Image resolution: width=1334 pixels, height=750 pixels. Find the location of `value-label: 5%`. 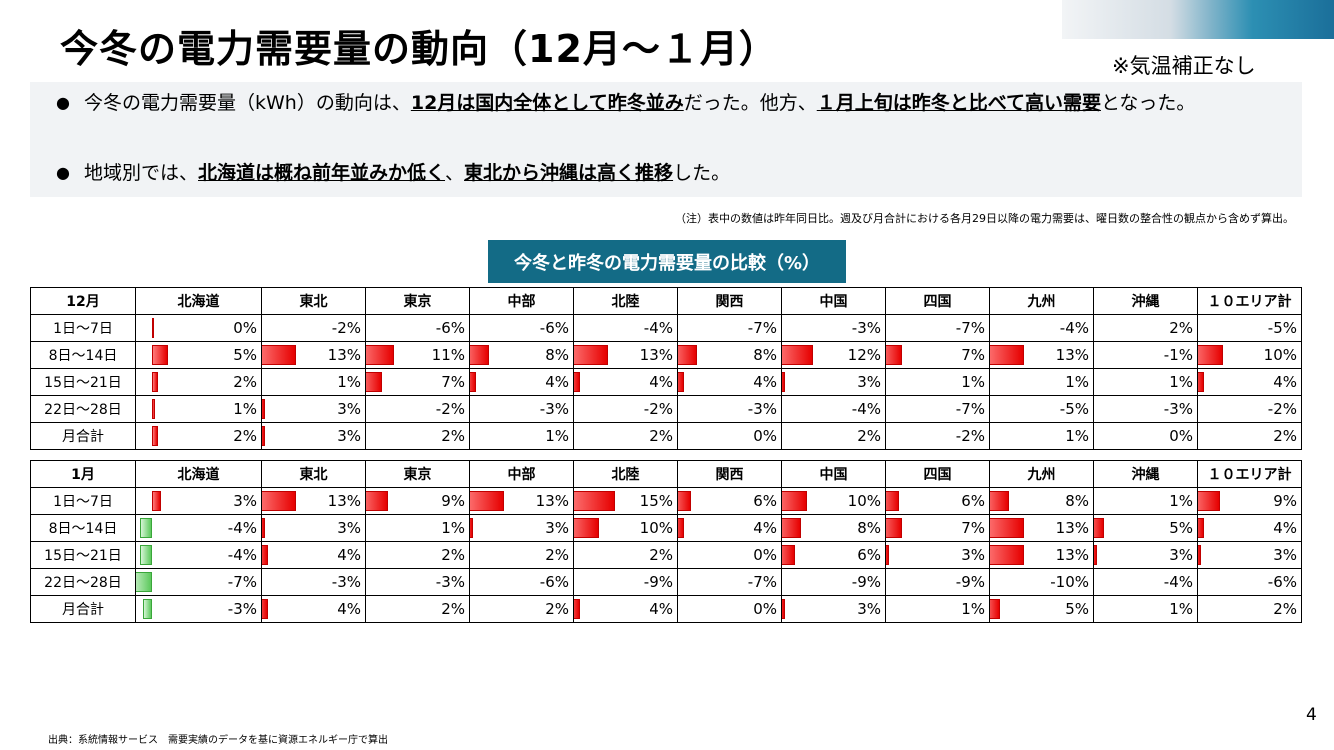

value-label: 5% is located at coordinates (1181, 528).